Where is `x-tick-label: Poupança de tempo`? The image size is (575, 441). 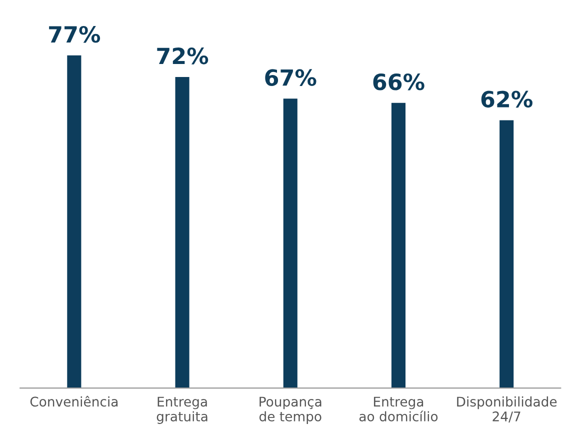 x-tick-label: Poupança de tempo is located at coordinates (290, 410).